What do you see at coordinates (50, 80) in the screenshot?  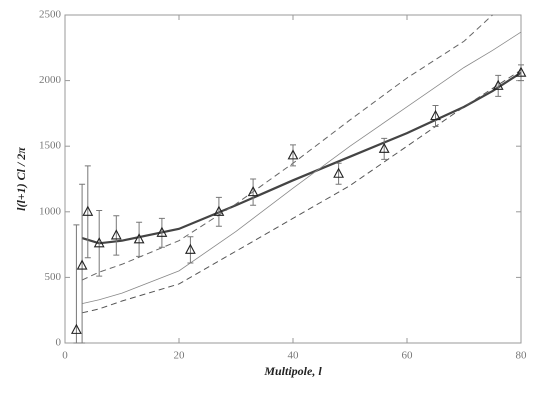 I see `y-tick-label: 2000` at bounding box center [50, 80].